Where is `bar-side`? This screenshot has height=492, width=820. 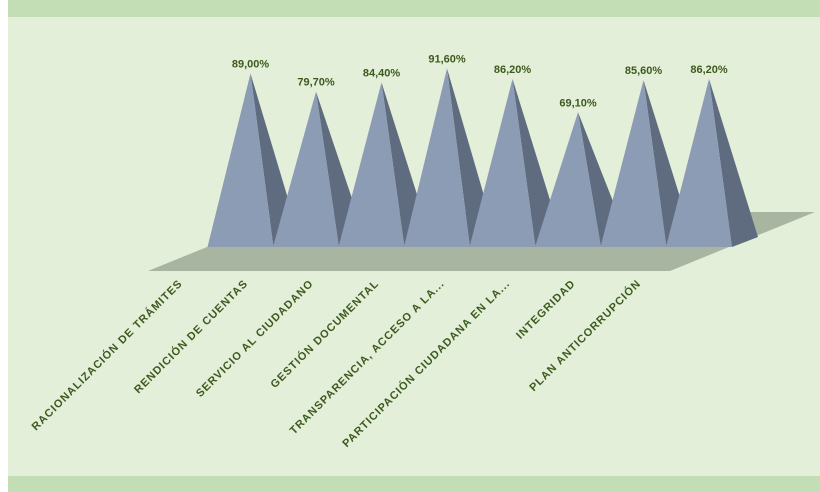 bar-side is located at coordinates (733, 162).